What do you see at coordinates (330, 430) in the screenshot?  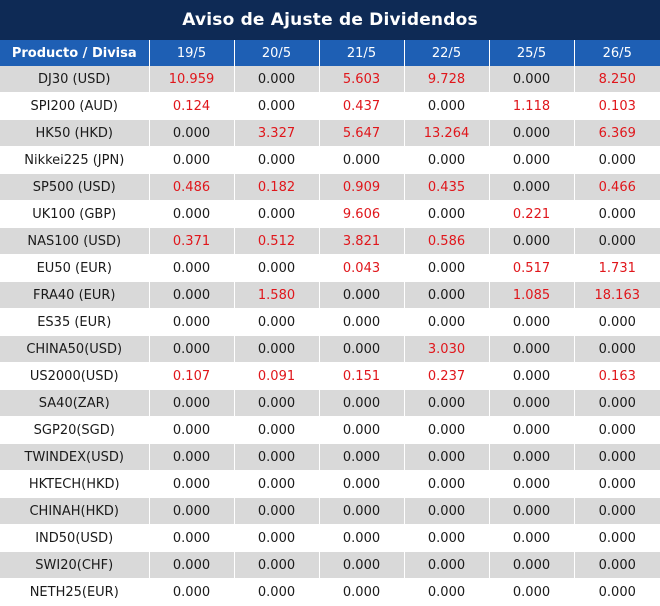 I see `table-row: SGP20(SGD) 0.000 0.000 0.000 0.000 0.000 0.000` at bounding box center [330, 430].